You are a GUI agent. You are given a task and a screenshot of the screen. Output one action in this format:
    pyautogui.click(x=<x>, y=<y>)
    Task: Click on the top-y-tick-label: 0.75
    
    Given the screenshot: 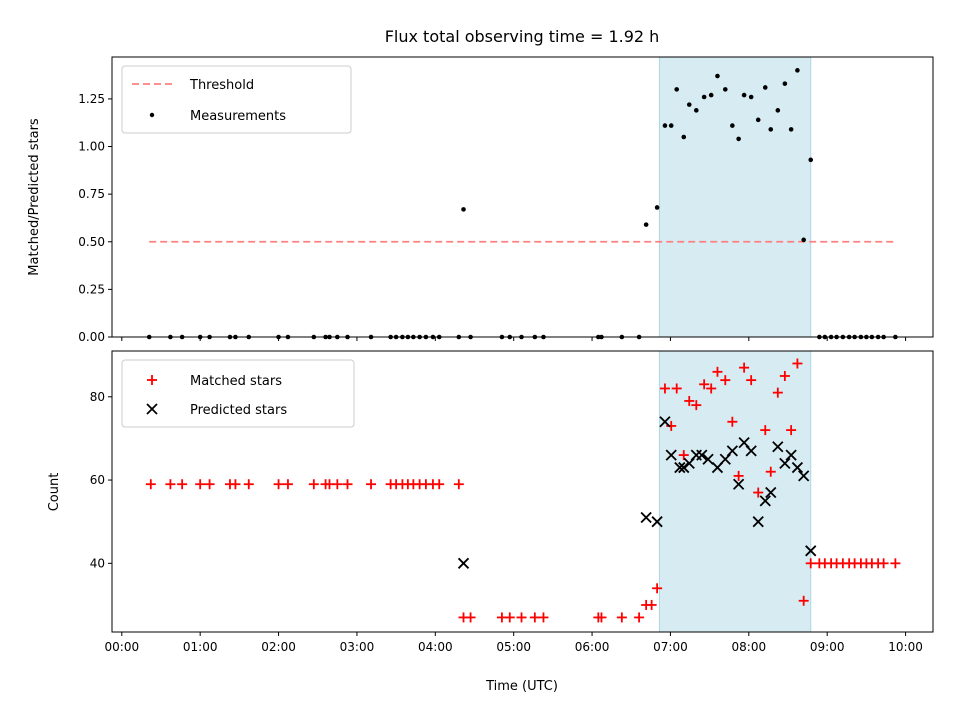 What is the action you would take?
    pyautogui.click(x=91, y=194)
    